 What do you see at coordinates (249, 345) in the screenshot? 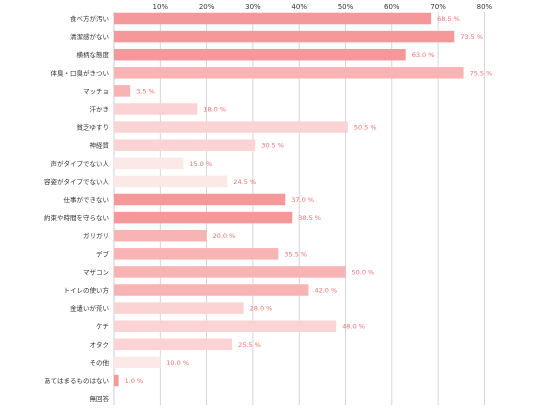
I see `data-label: 25.5 %` at bounding box center [249, 345].